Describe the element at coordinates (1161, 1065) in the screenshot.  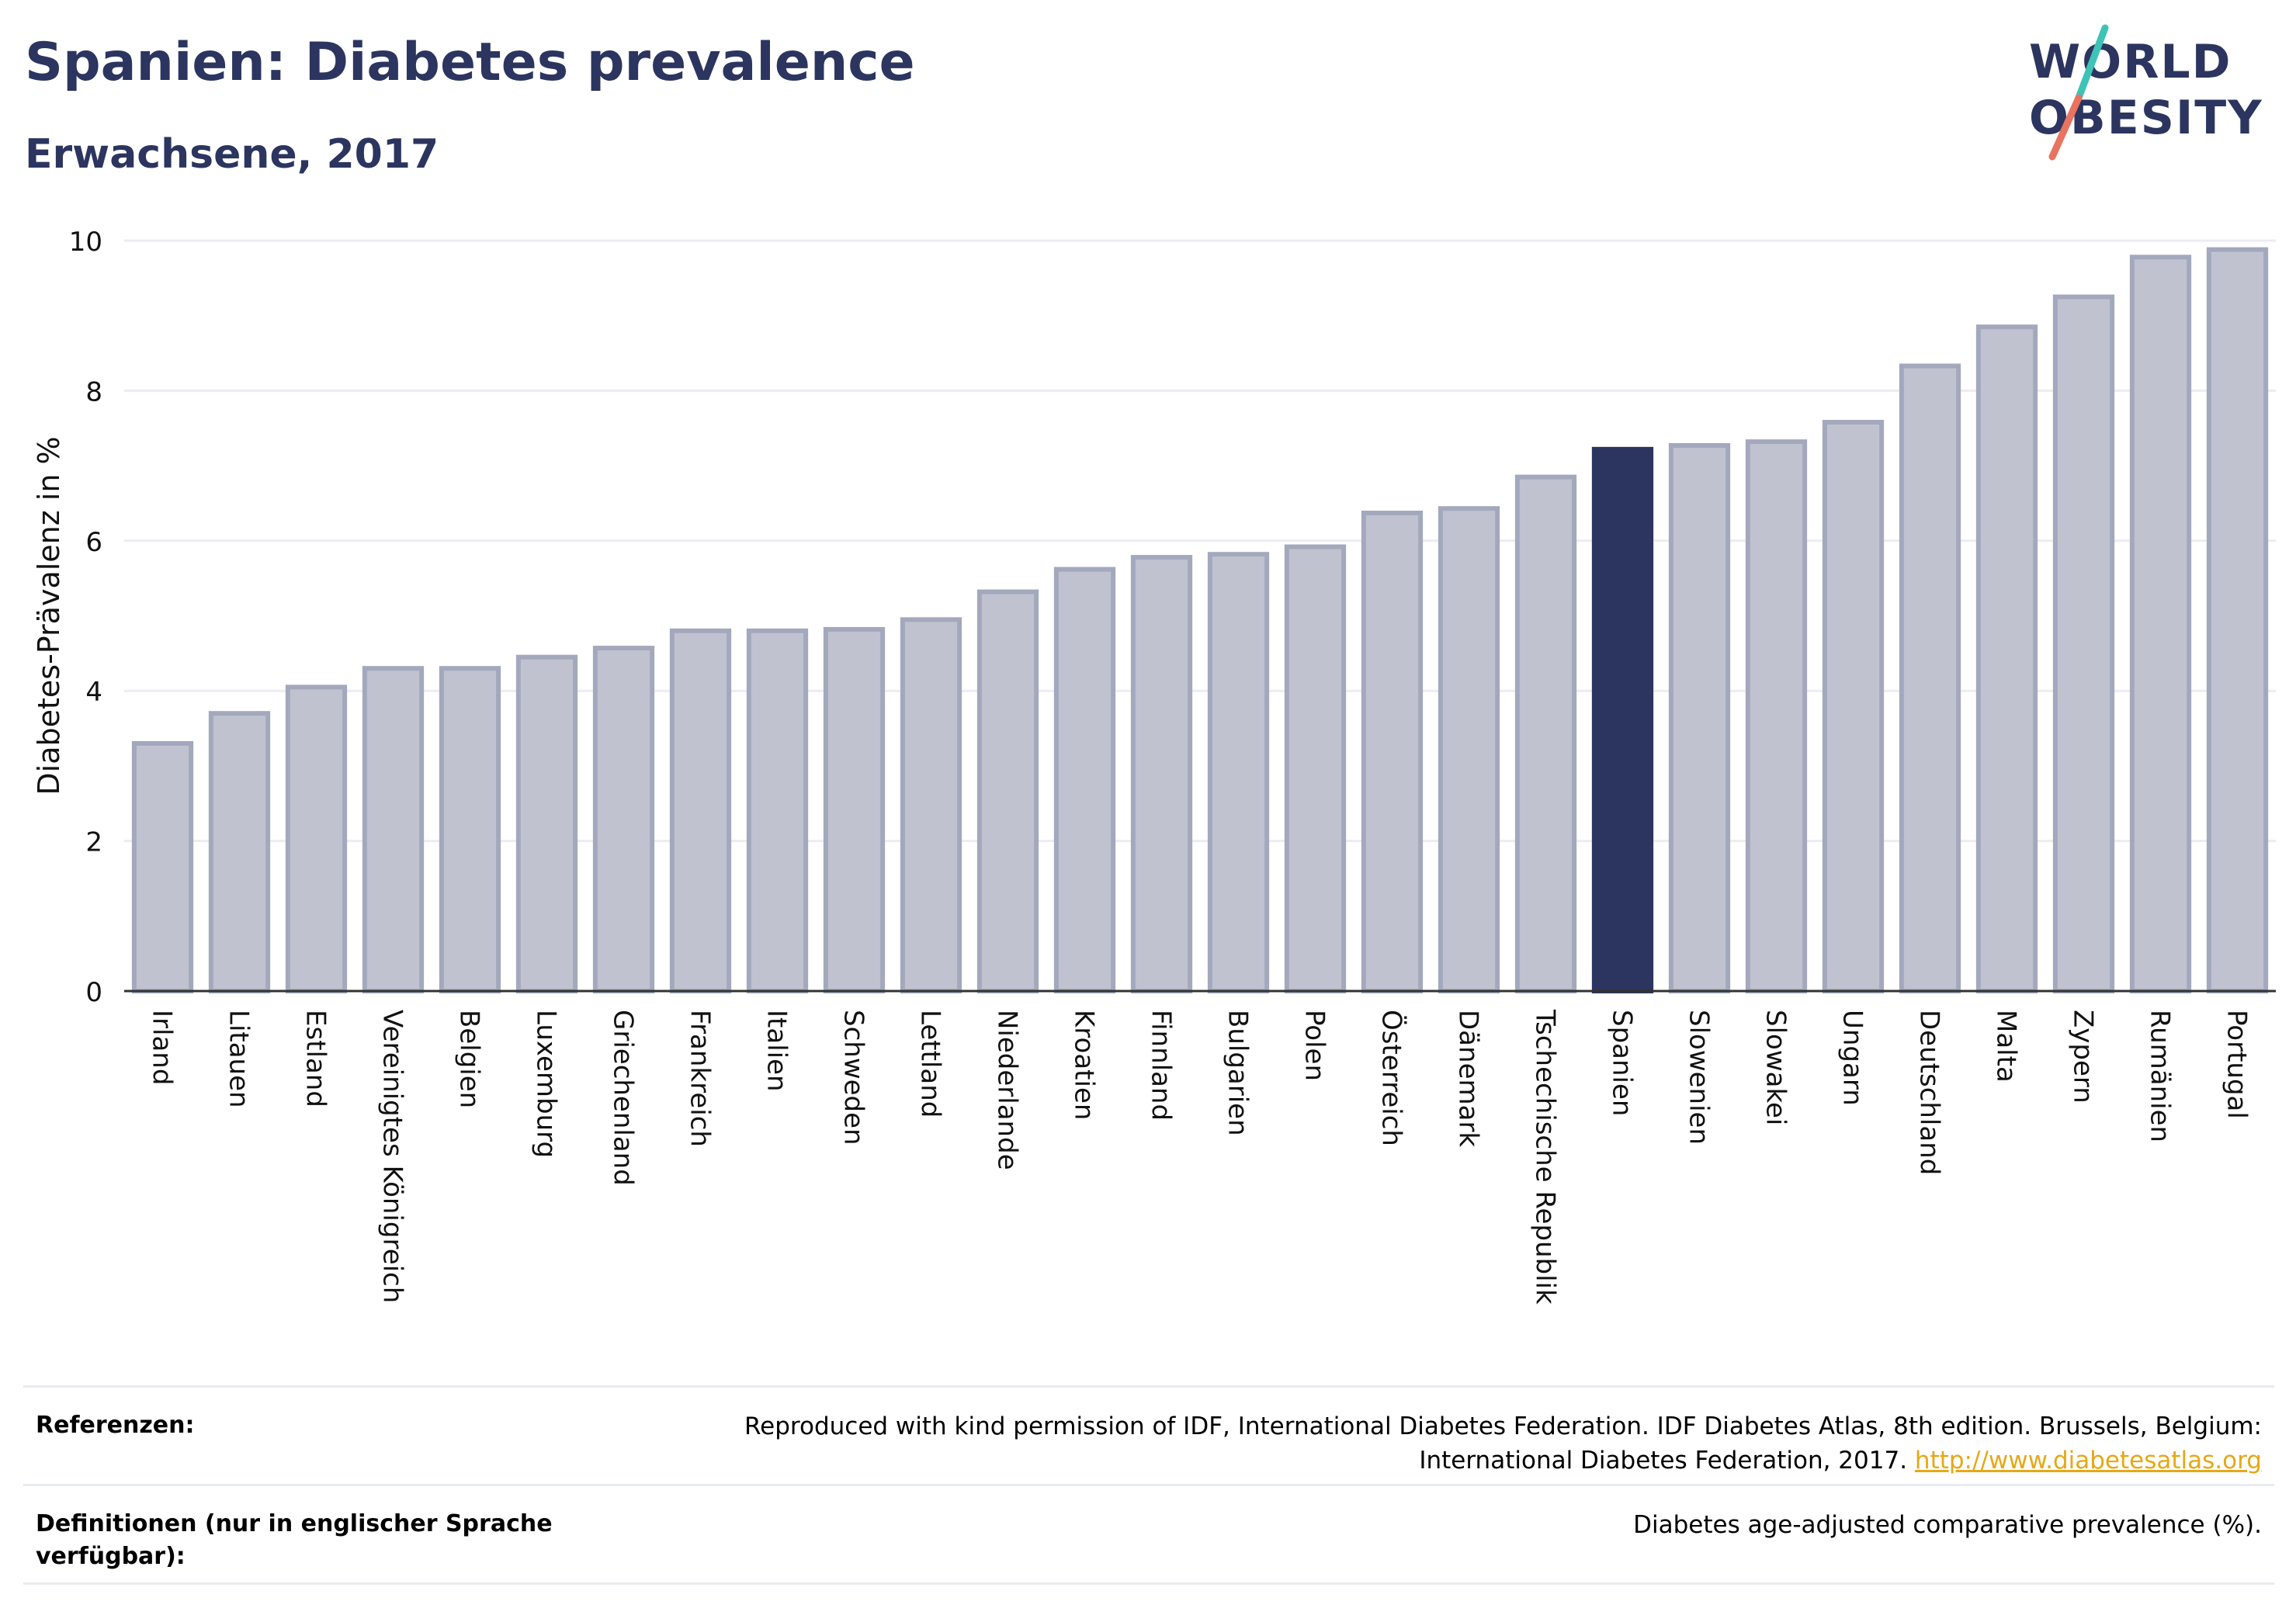
I see `x-tick-label: Finnland` at that location.